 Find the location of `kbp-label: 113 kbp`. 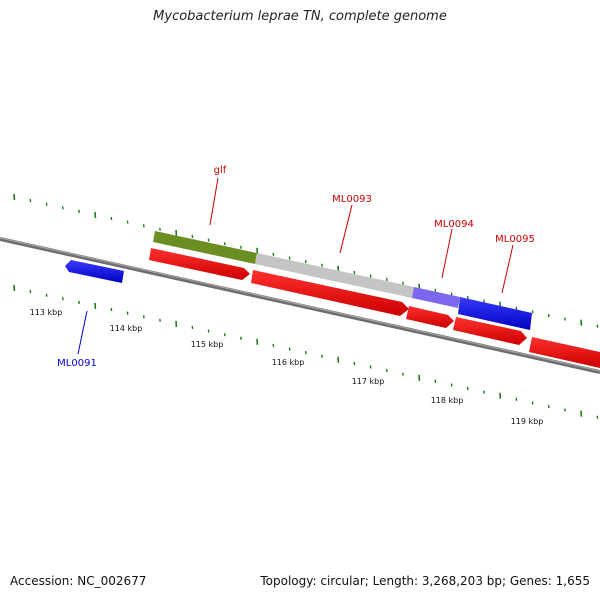

kbp-label: 113 kbp is located at coordinates (46, 312).